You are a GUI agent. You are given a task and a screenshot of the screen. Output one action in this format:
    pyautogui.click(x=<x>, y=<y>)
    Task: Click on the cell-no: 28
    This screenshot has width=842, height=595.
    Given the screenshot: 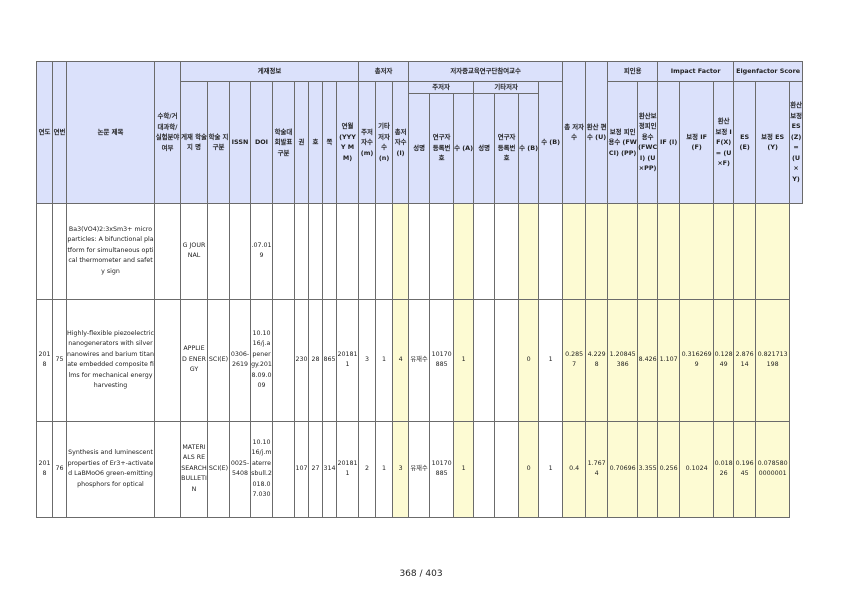 What is the action you would take?
    pyautogui.click(x=315, y=360)
    